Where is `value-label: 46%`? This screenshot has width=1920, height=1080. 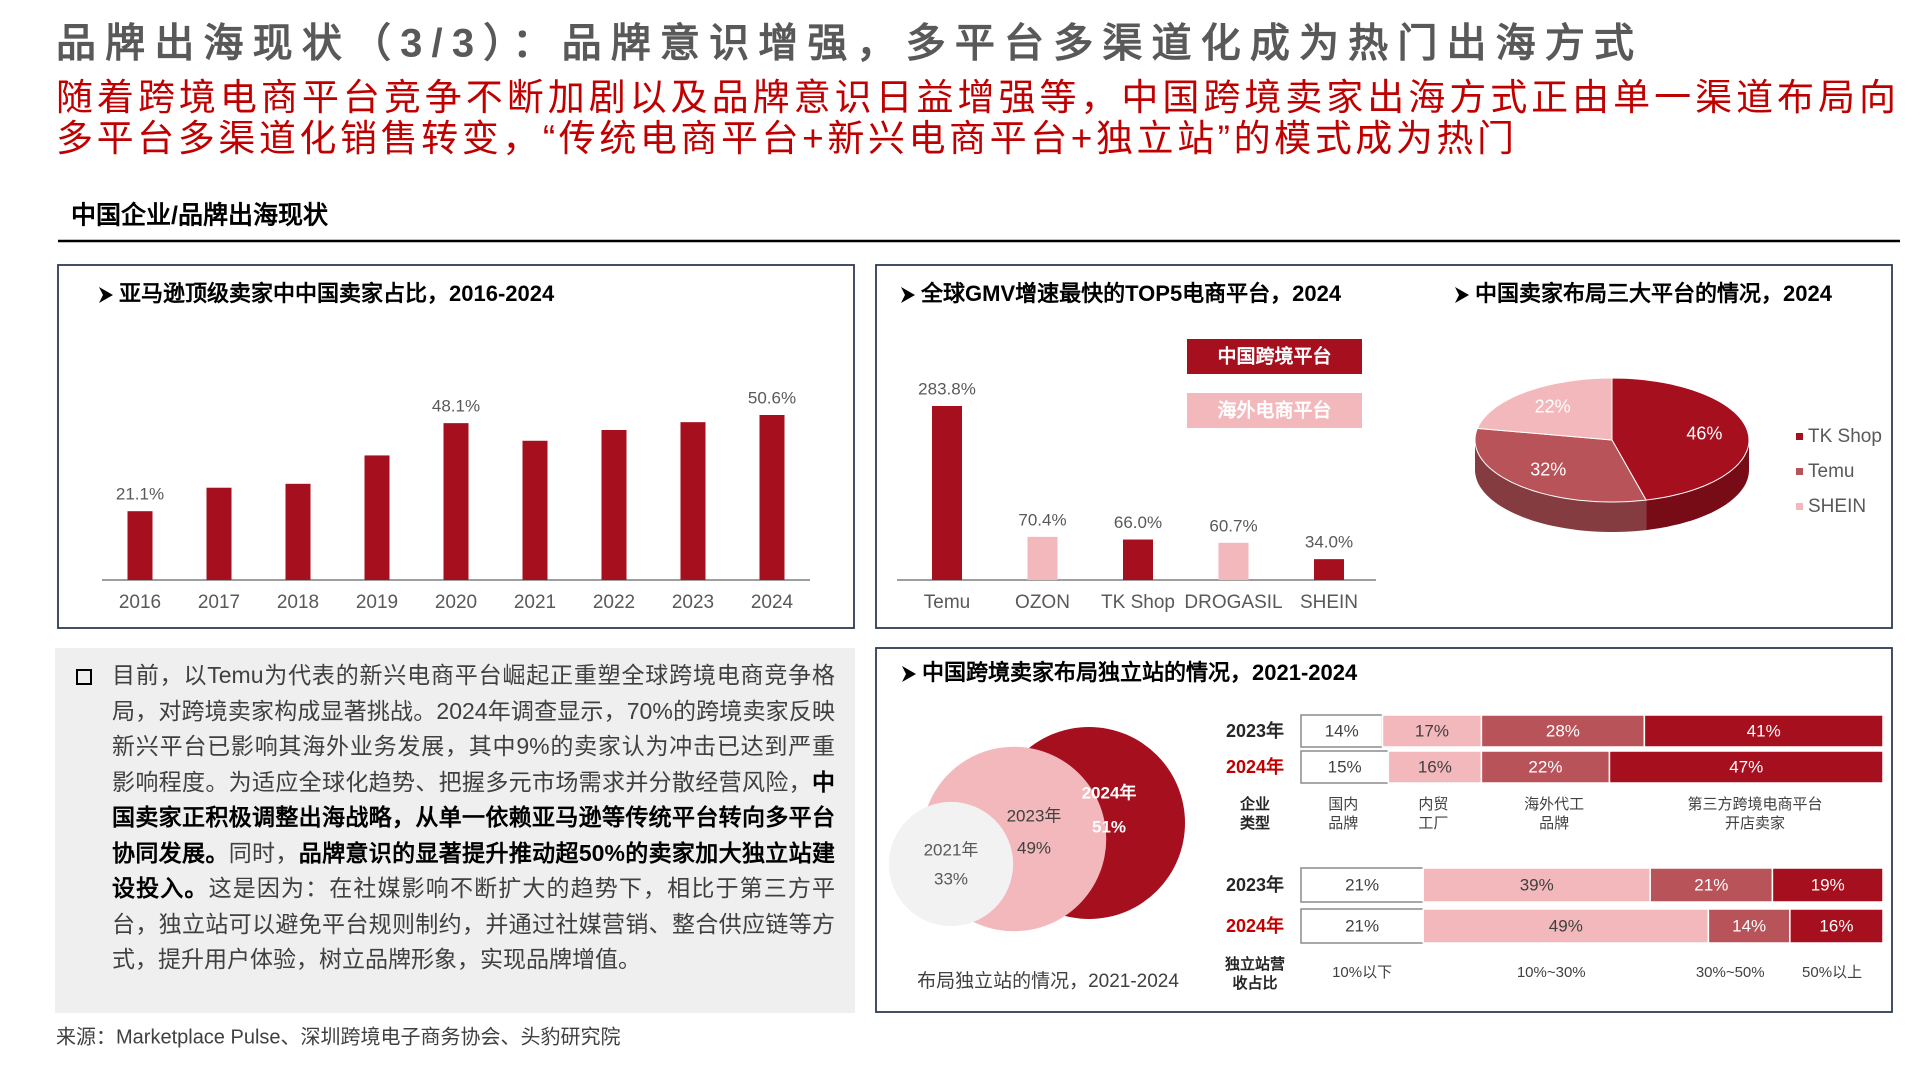 value-label: 46% is located at coordinates (1704, 433).